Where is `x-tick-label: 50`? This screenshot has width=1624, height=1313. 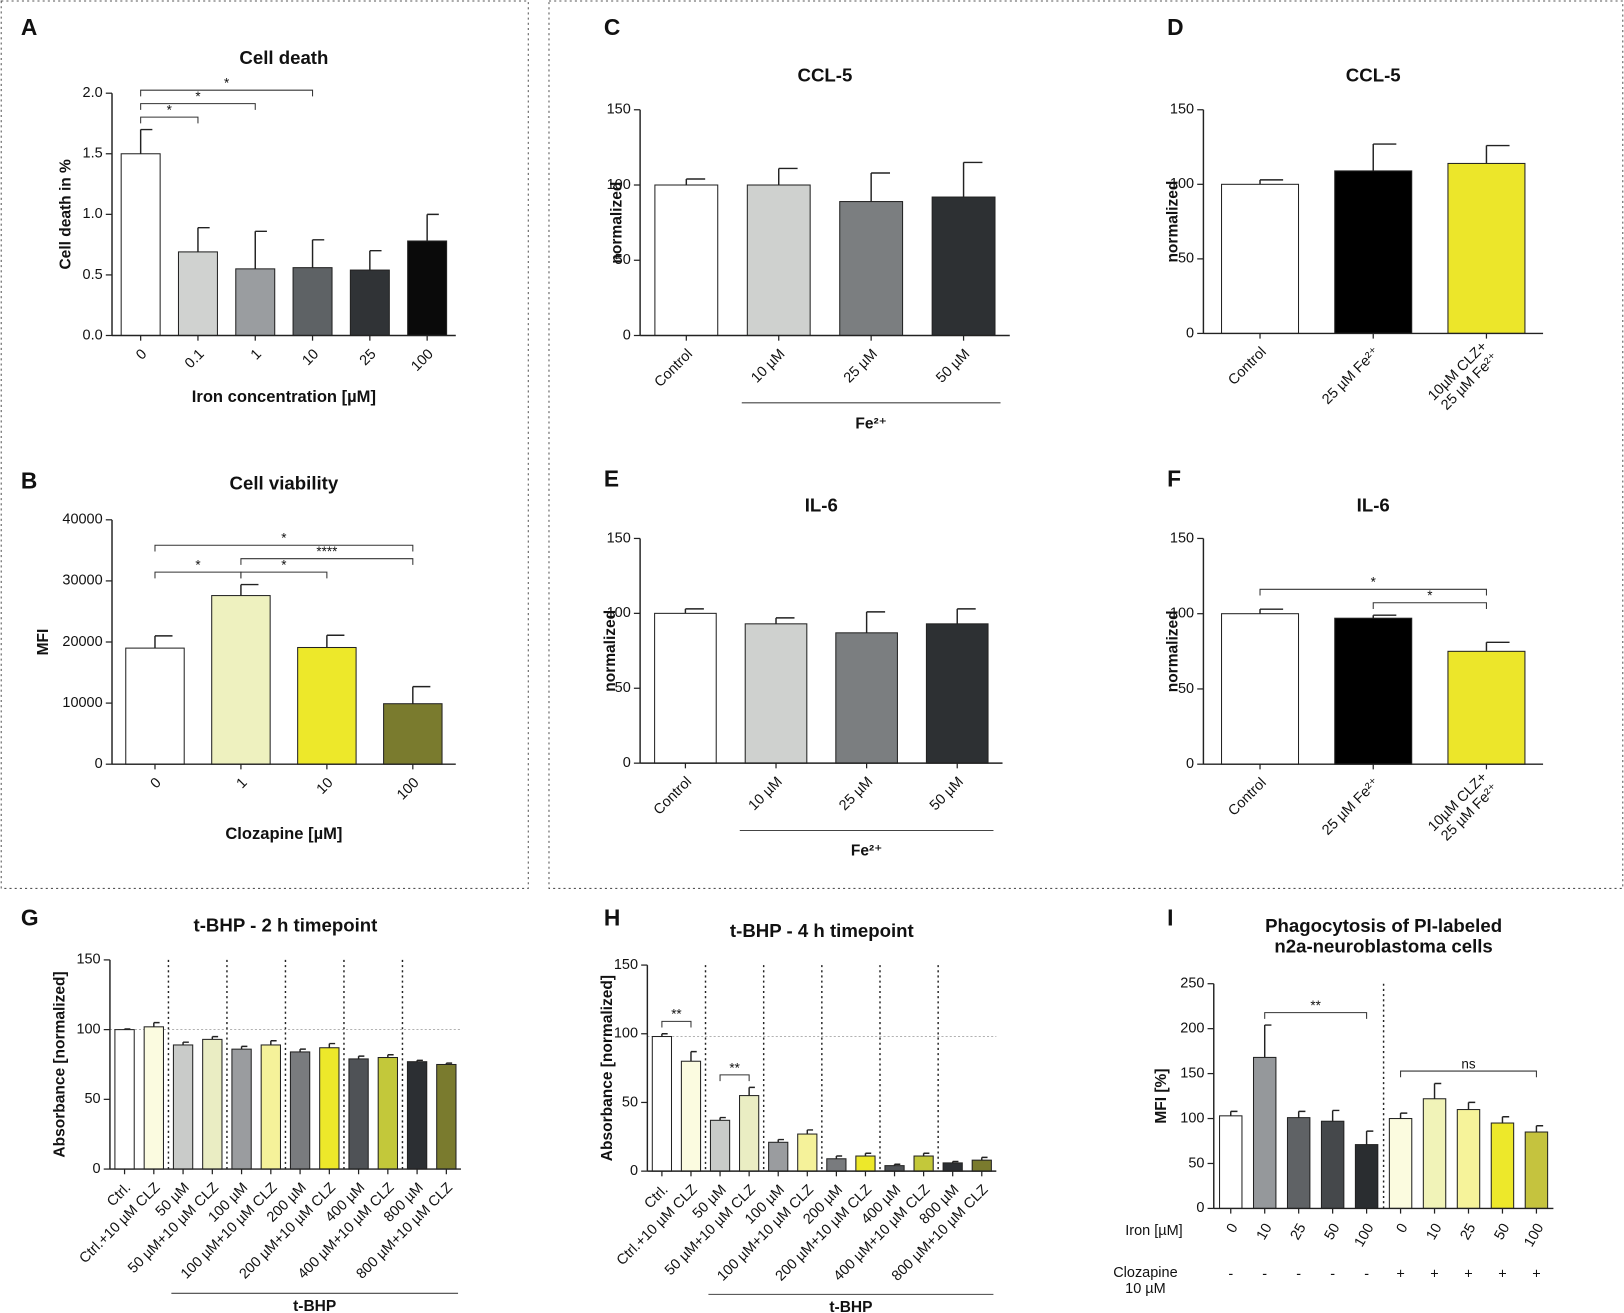 x-tick-label: 50 is located at coordinates (1333, 1232).